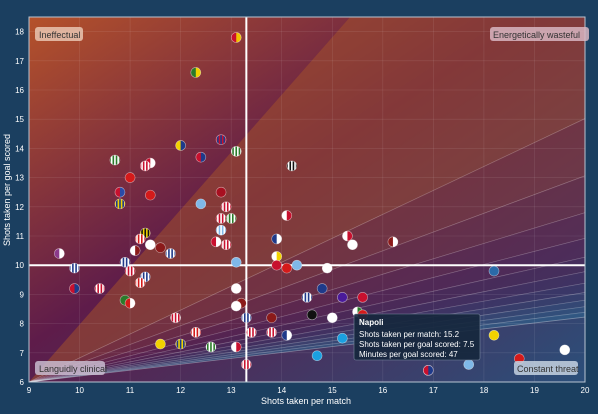 This screenshot has height=414, width=598. What do you see at coordinates (19, 119) in the screenshot?
I see `y-tick-label: 15` at bounding box center [19, 119].